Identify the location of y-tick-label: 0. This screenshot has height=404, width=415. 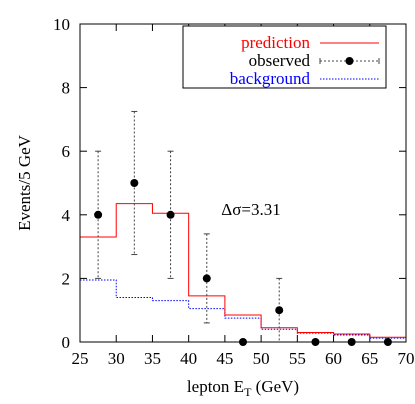
(66, 342).